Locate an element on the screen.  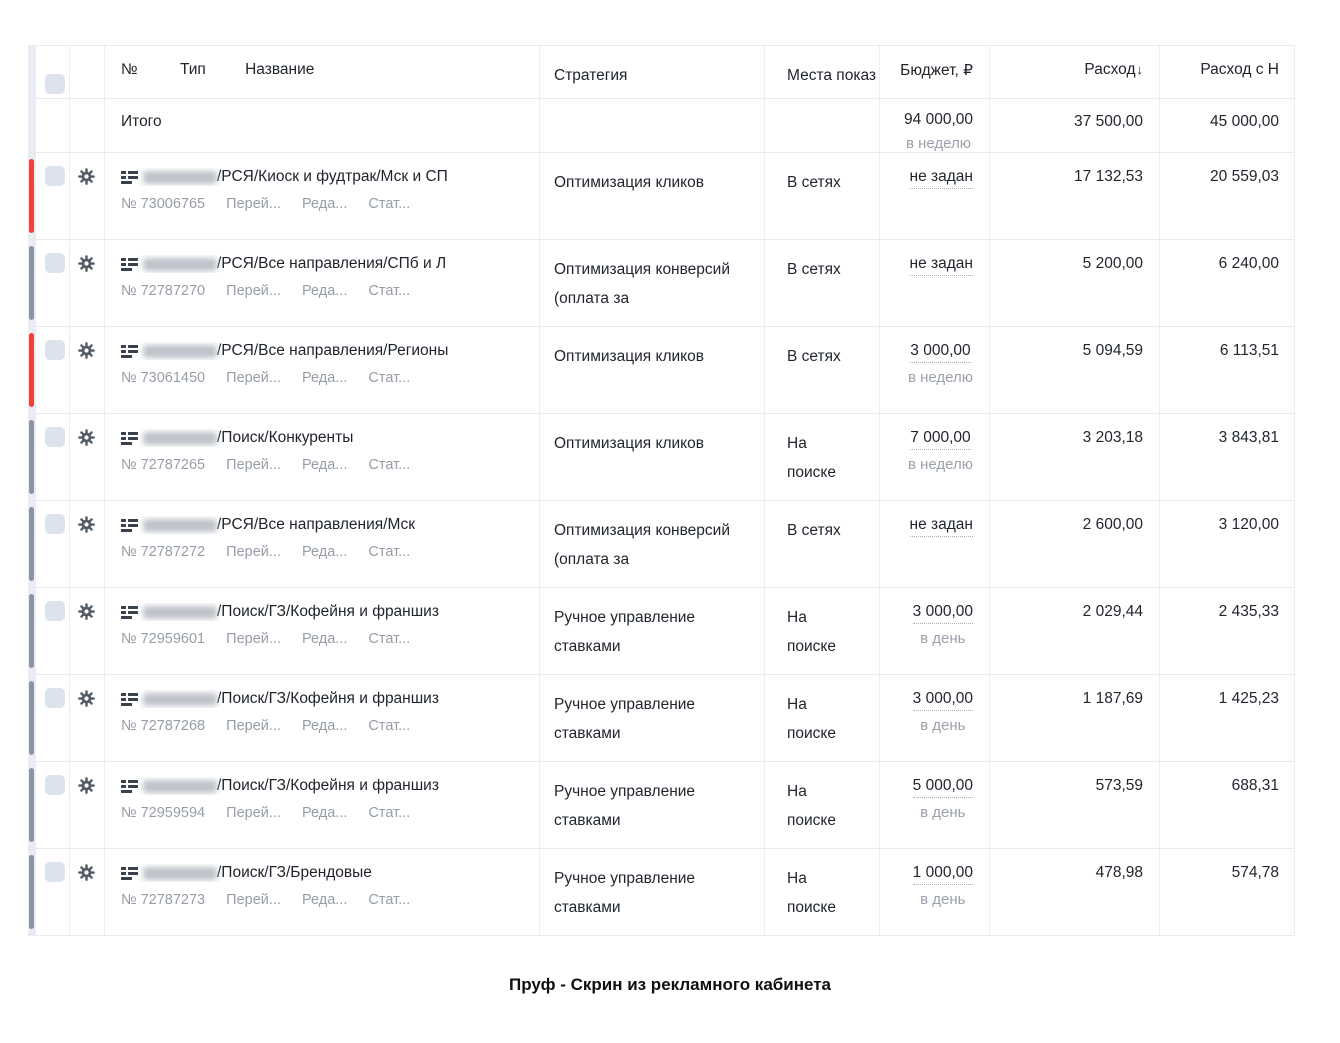
strategy-text: Оптимизация конверсий (оплата за is located at coordinates (642, 284).